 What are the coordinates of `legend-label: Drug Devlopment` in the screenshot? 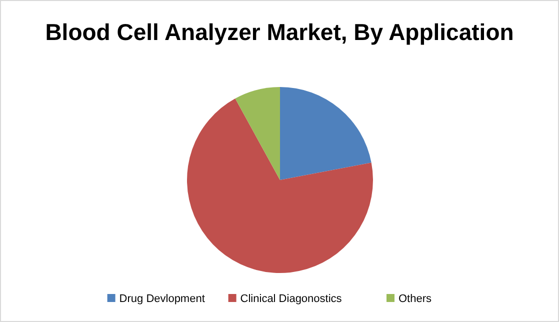 It's located at (162, 299).